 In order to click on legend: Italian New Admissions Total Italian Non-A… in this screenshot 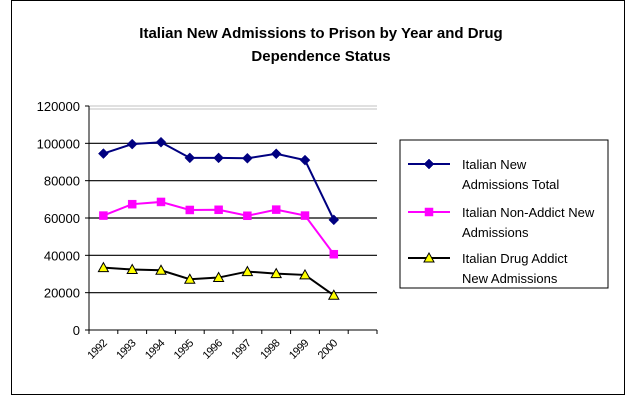, I will do `click(504, 214)`.